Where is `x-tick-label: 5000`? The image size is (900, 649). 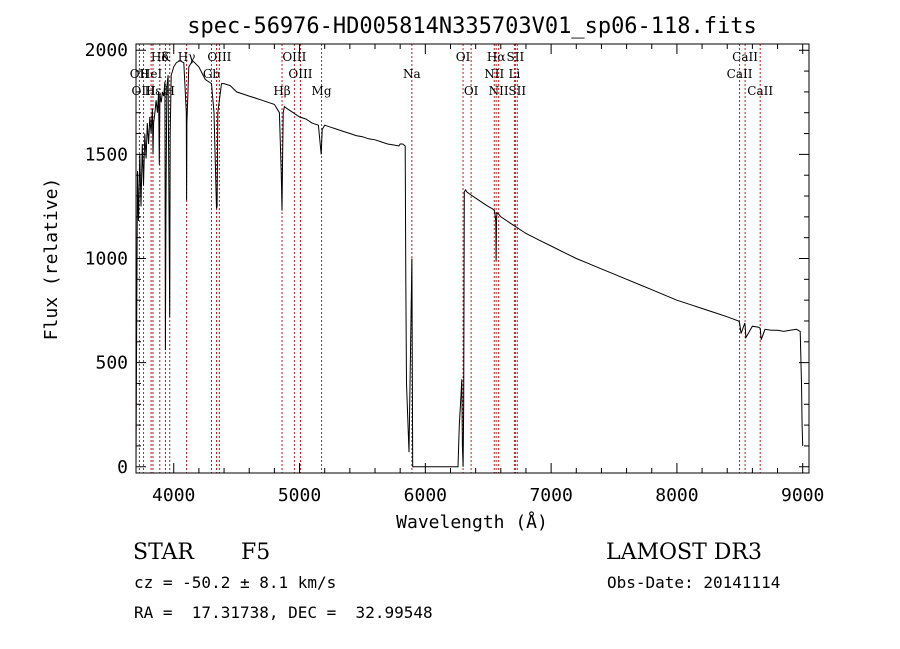 x-tick-label: 5000 is located at coordinates (299, 495).